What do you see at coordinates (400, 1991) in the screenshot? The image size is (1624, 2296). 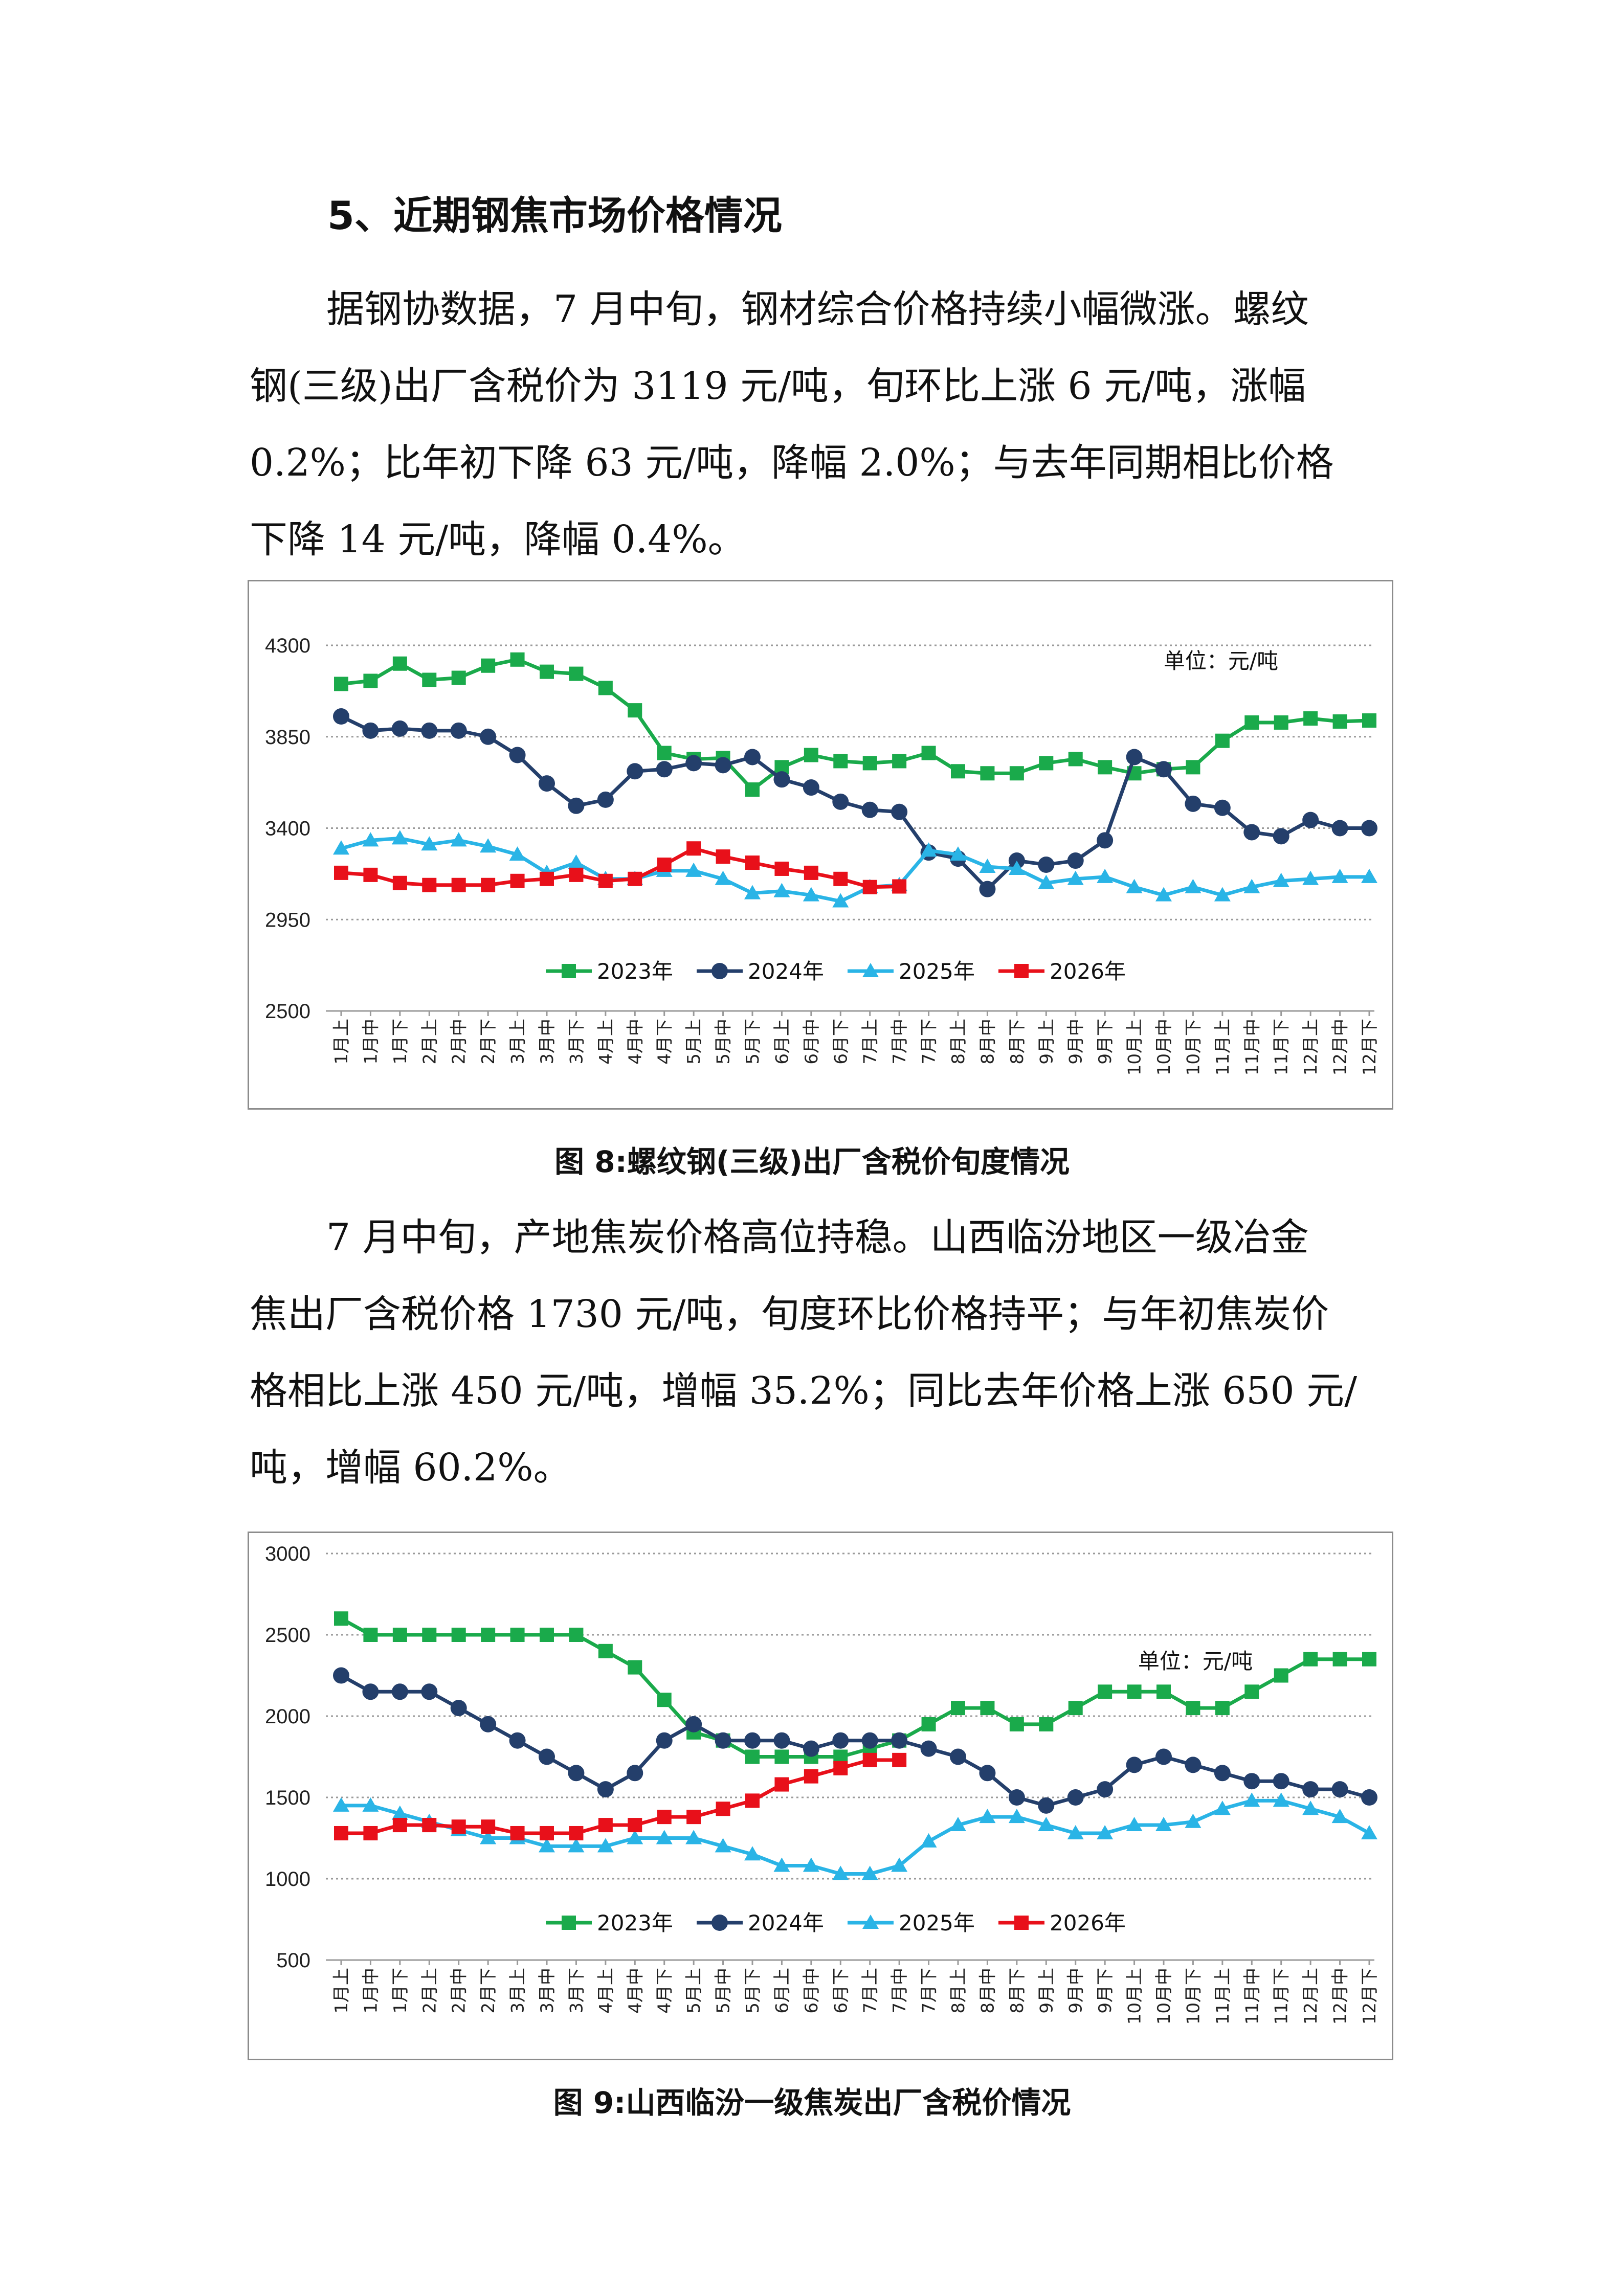 I see `x-tick-label: 1月下` at bounding box center [400, 1991].